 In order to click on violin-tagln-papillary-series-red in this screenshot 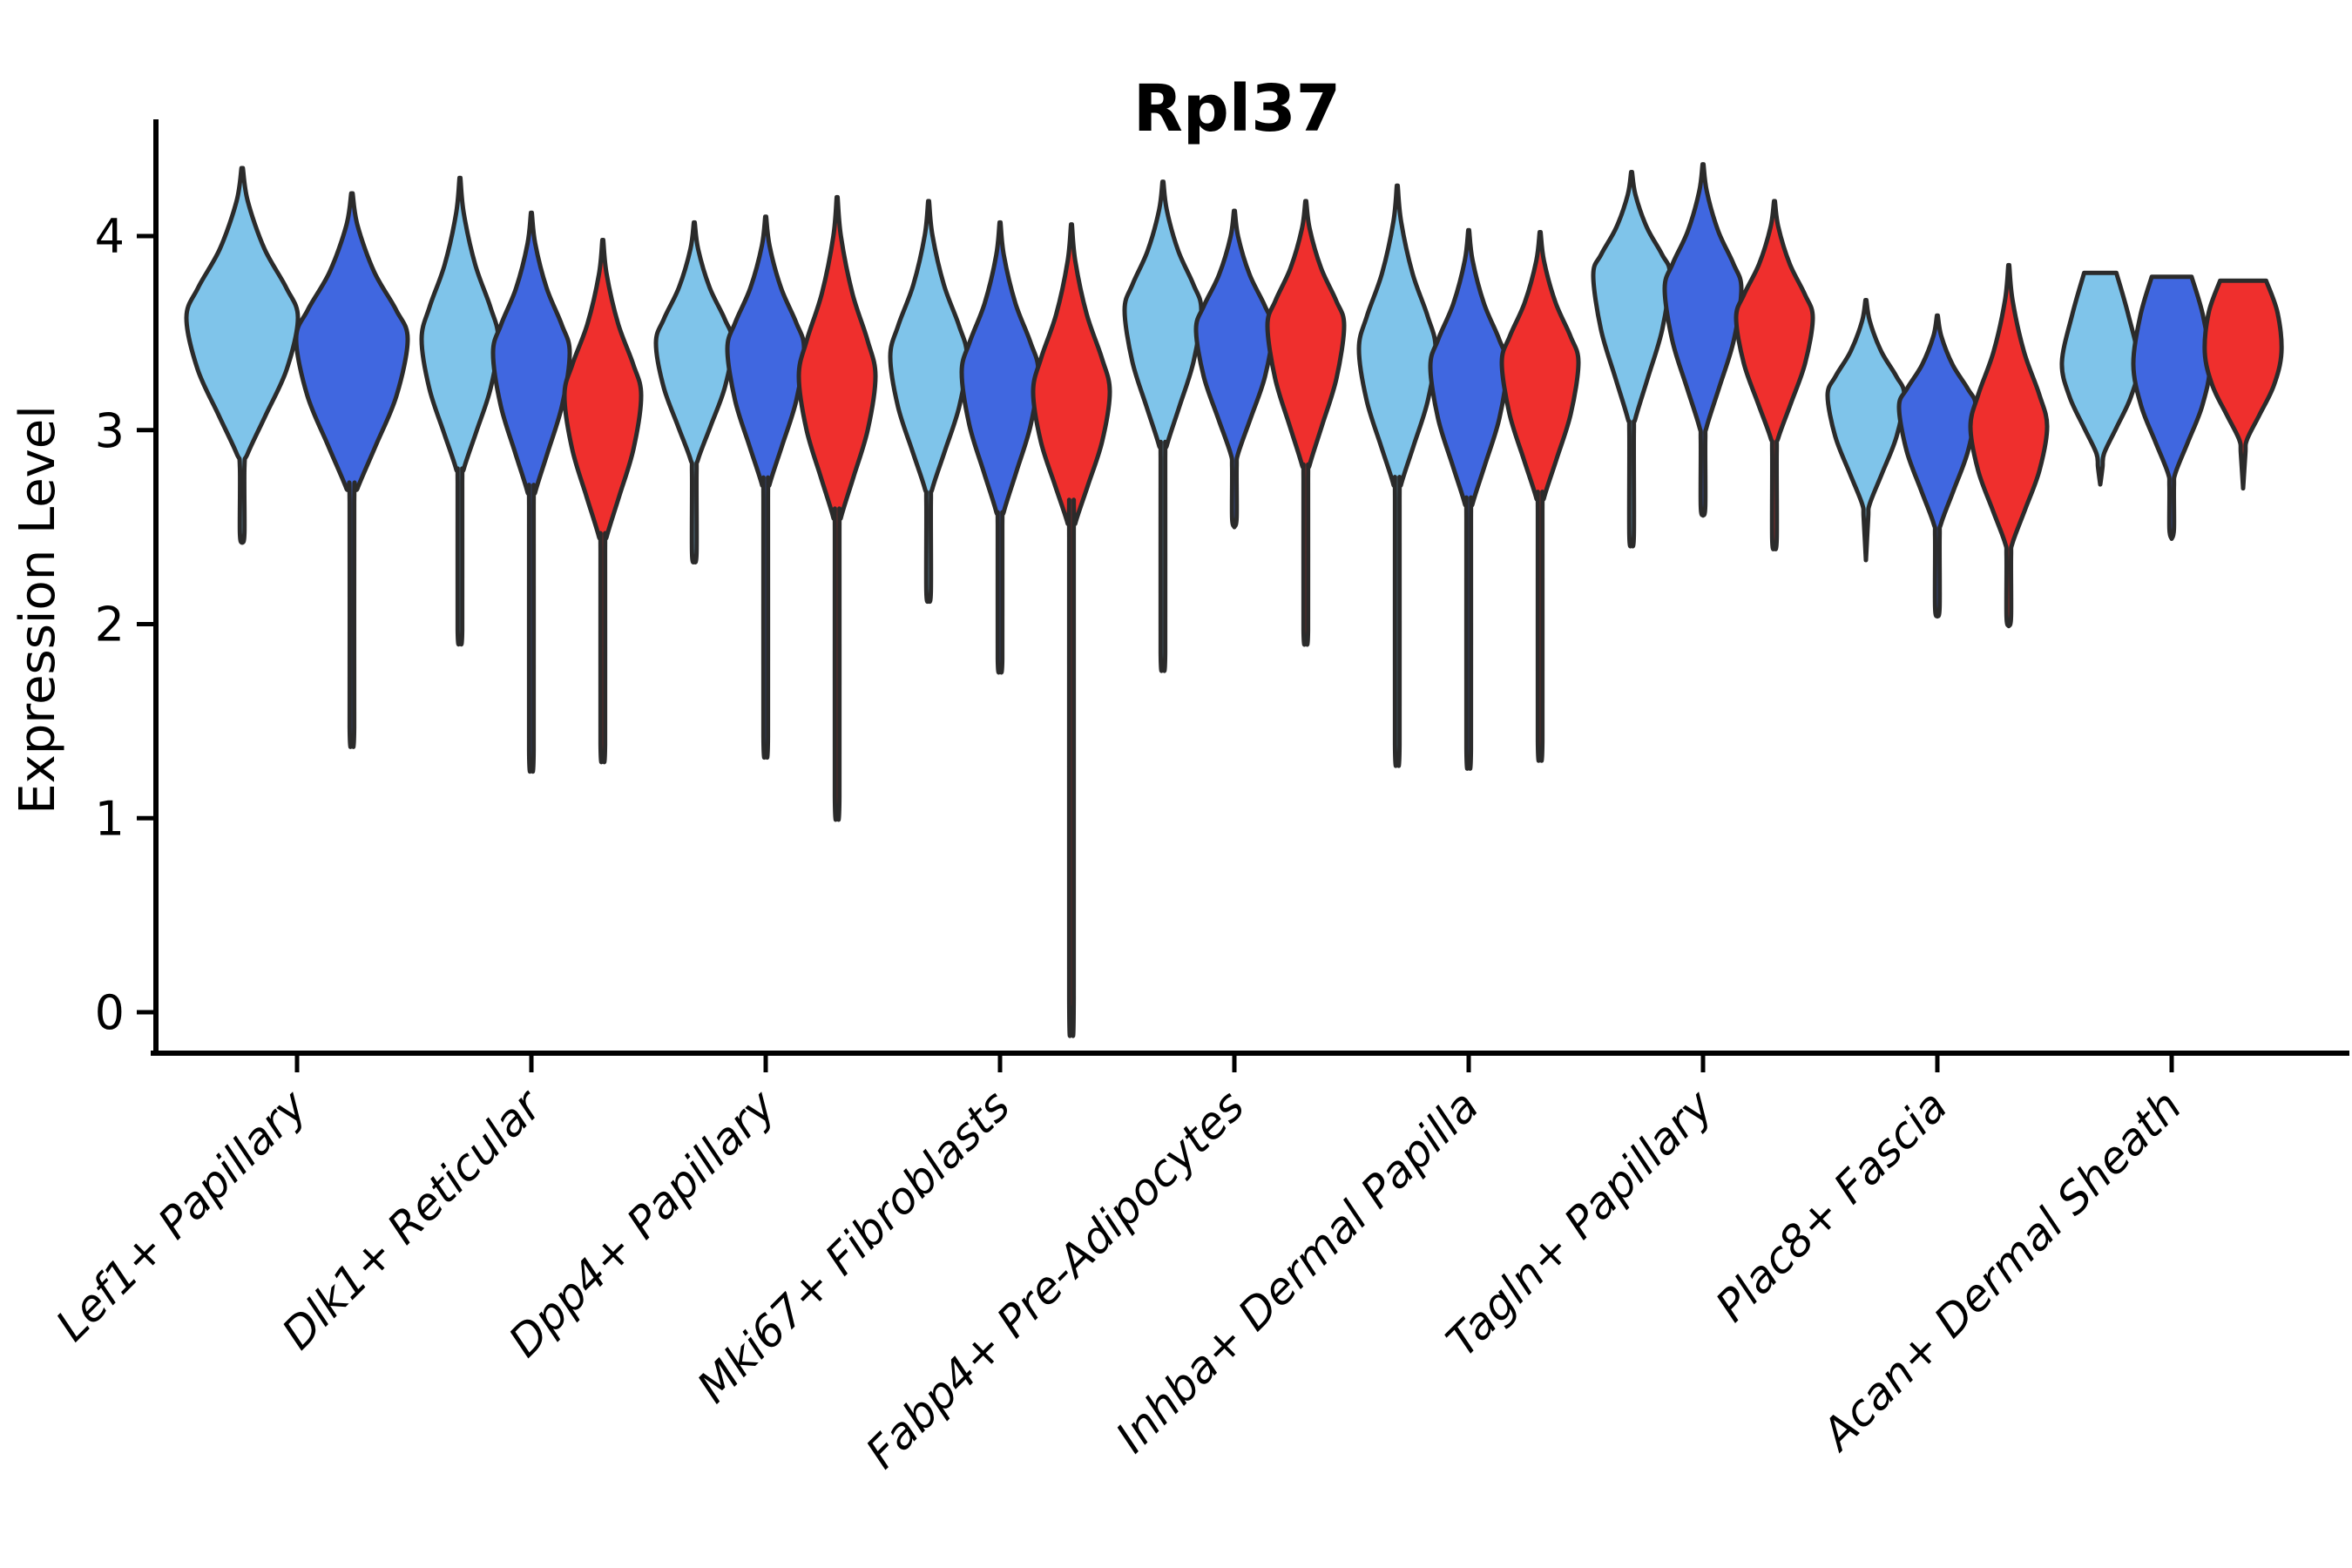, I will do `click(1774, 375)`.